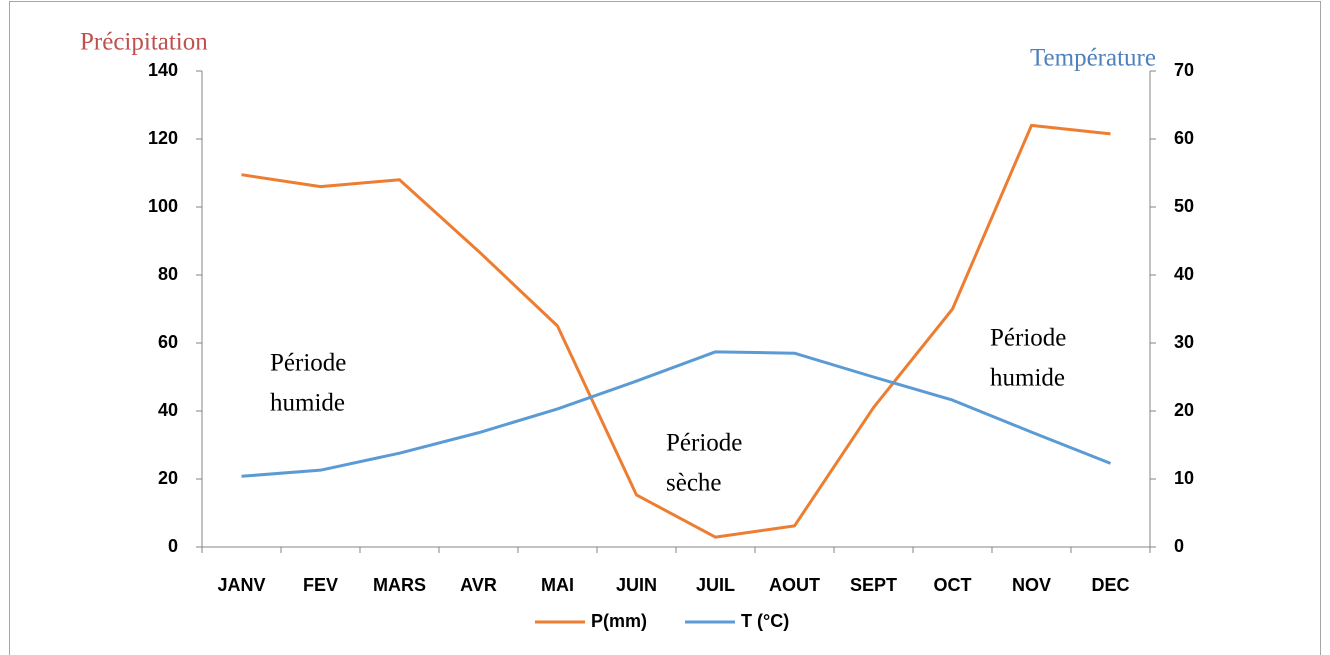 Image resolution: width=1330 pixels, height=655 pixels. Describe the element at coordinates (163, 206) in the screenshot. I see `y-tick-label: 100` at that location.